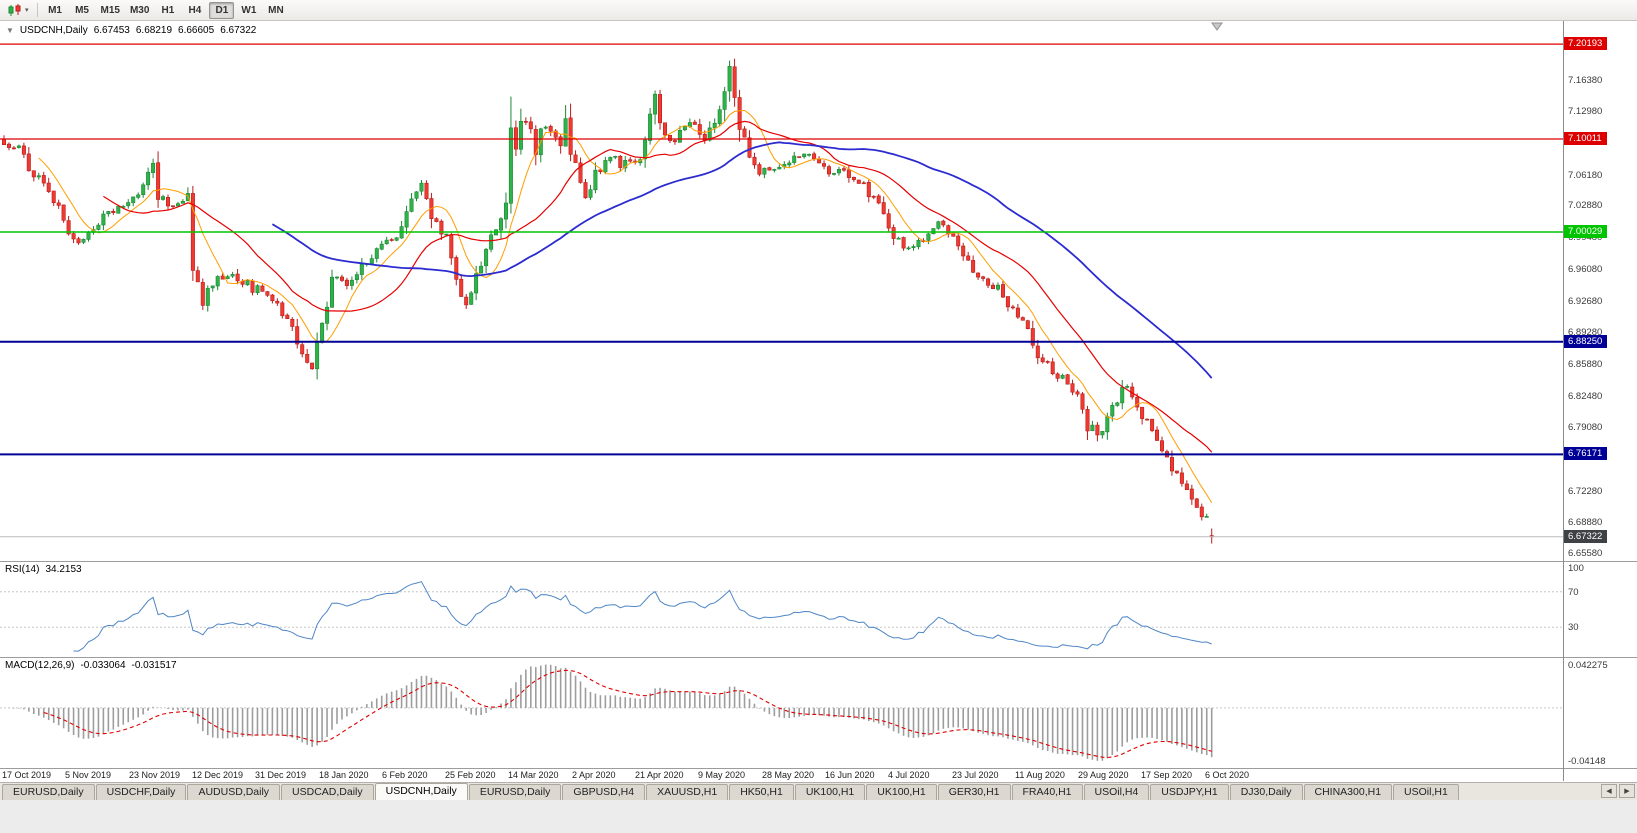 This screenshot has width=1637, height=833. I want to click on price-axis-tick: 6.65580, so click(1585, 553).